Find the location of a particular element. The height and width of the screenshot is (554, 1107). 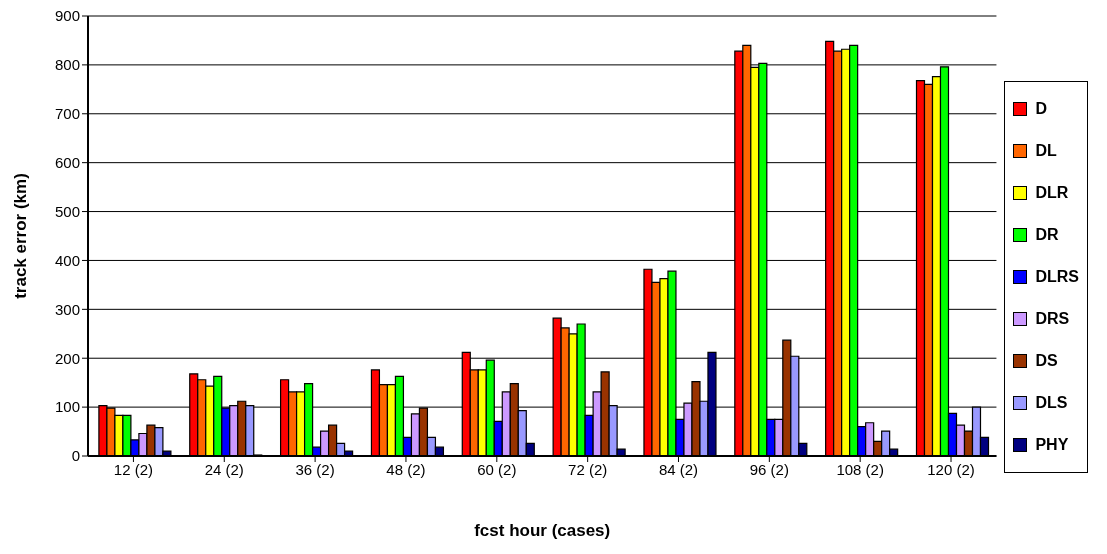

legend-label: PHY is located at coordinates (1052, 445).